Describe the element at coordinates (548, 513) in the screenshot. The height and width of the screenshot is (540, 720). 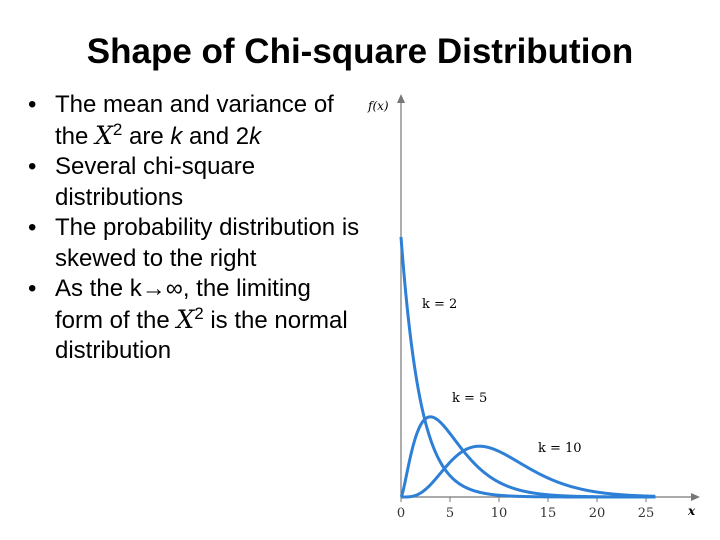
I see `x-tick-label-15: 15` at that location.